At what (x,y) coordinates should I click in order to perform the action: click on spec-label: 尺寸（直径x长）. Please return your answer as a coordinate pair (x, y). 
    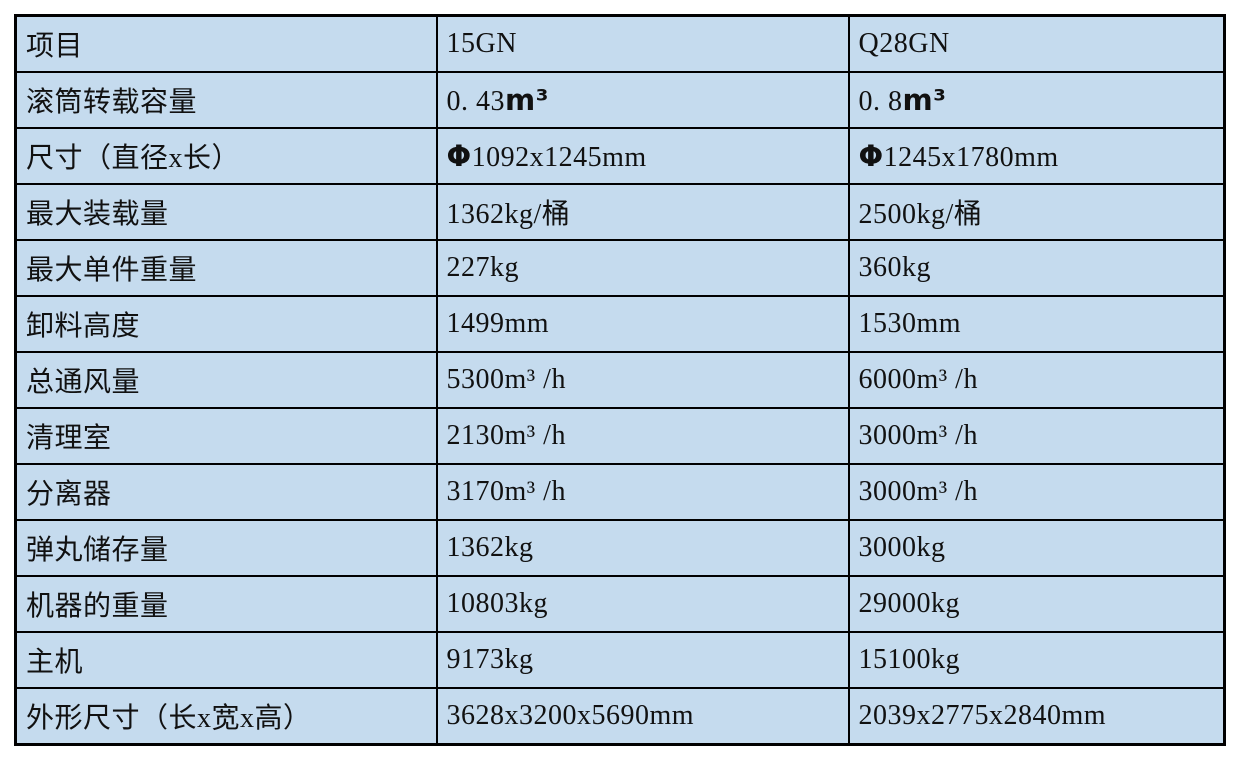
    Looking at the image, I should click on (133, 158).